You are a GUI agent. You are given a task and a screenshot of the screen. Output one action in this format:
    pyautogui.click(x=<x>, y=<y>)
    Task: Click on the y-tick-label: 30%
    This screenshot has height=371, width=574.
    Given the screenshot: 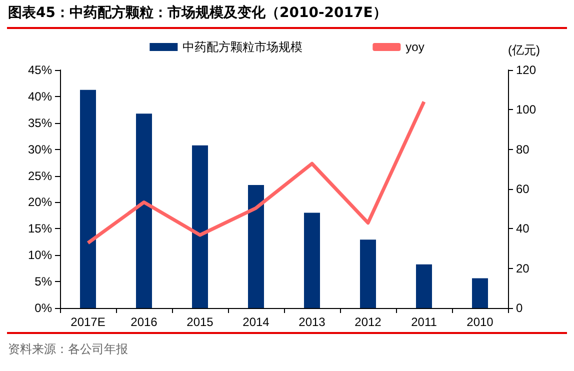 What is the action you would take?
    pyautogui.click(x=40, y=149)
    